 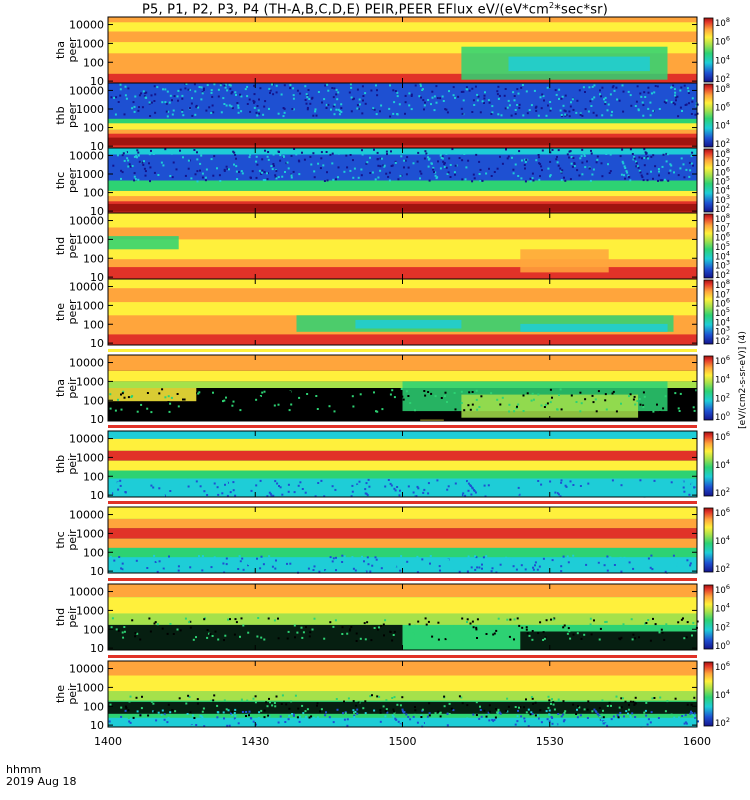 I want to click on heatmap-thd-peer, so click(x=402, y=246).